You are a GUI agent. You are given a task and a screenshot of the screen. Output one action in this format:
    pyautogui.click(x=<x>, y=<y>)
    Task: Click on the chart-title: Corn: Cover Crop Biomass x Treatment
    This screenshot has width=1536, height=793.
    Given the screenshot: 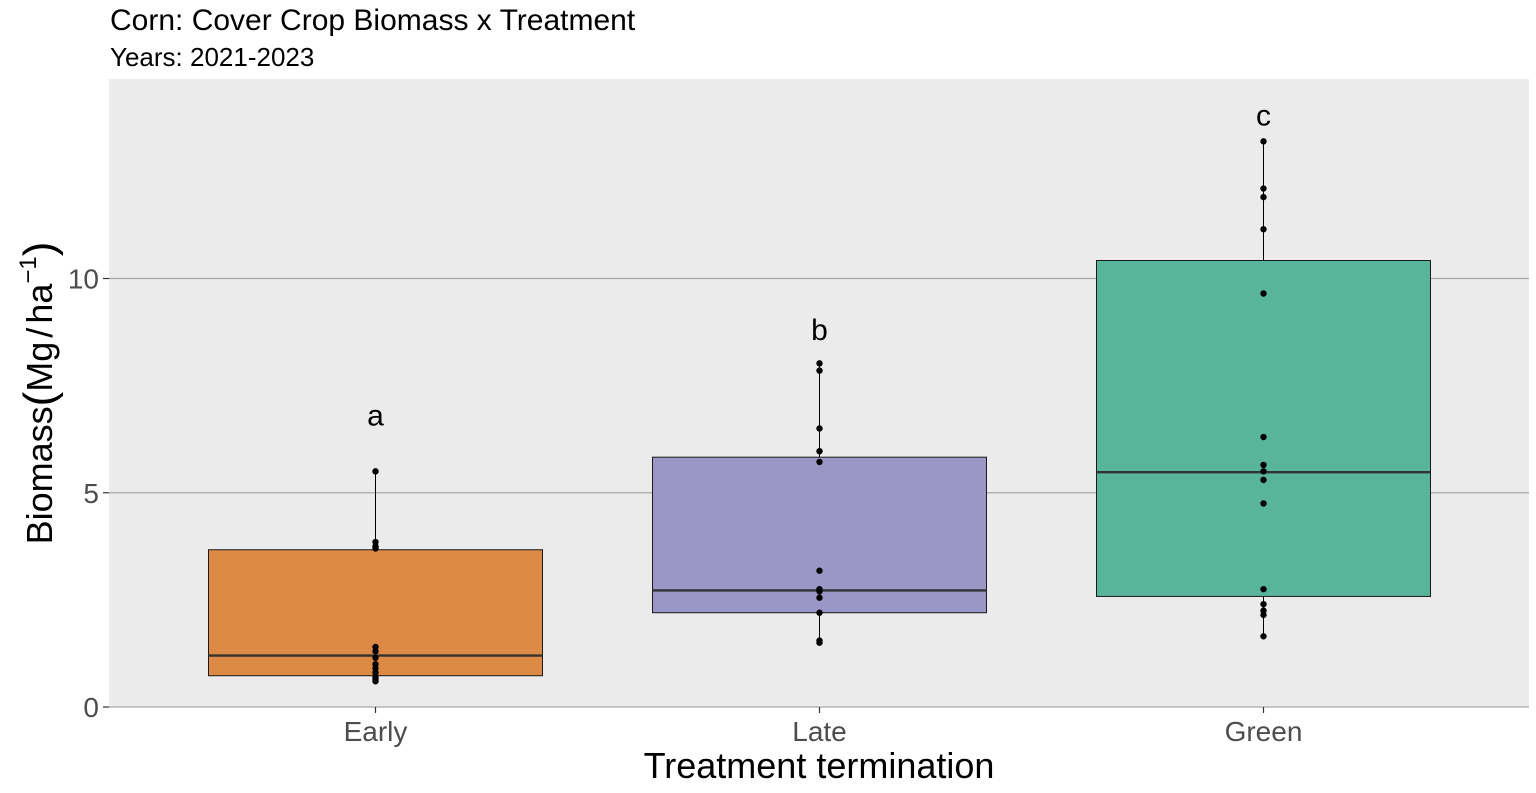 What is the action you would take?
    pyautogui.click(x=373, y=20)
    